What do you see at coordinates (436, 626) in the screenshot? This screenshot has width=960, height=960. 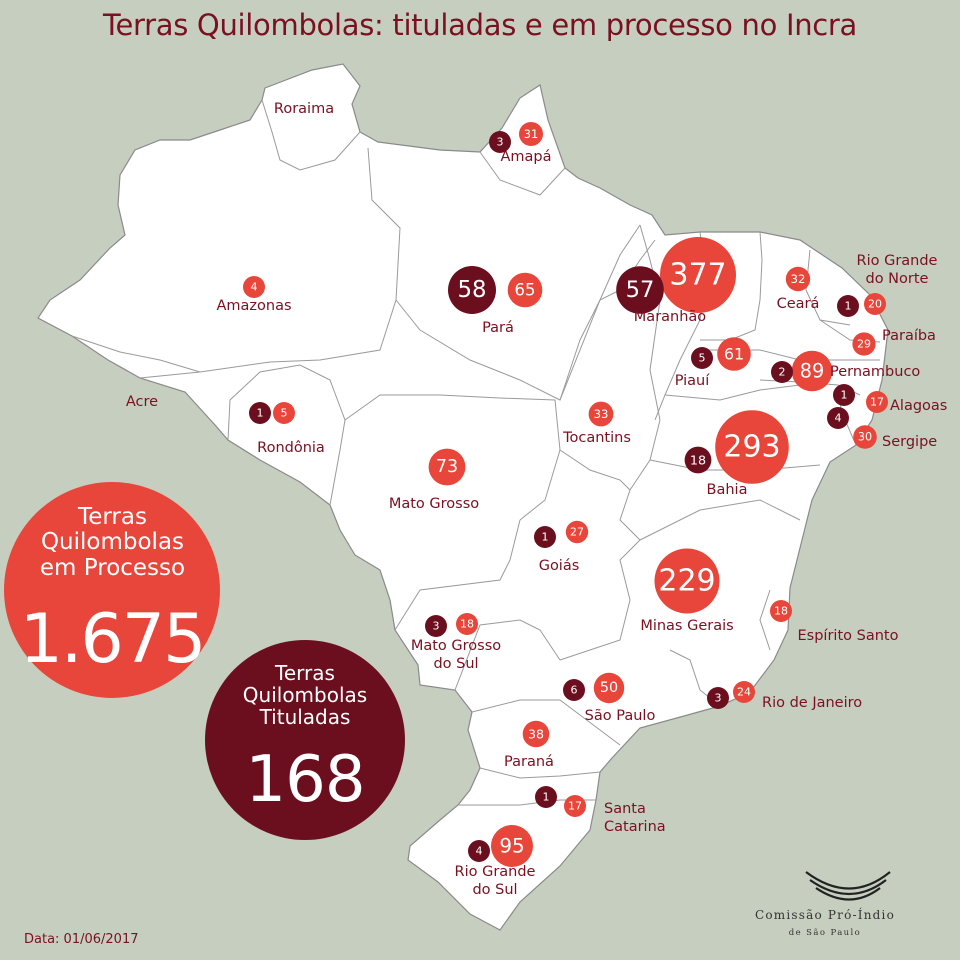 I see `titled-bubble-mato-grosso-do-sul` at bounding box center [436, 626].